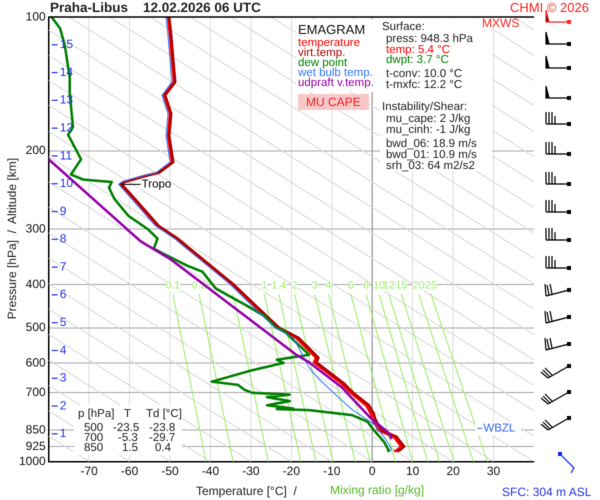 The image size is (600, 500). I want to click on series-label: 0.1, so click(173, 286).